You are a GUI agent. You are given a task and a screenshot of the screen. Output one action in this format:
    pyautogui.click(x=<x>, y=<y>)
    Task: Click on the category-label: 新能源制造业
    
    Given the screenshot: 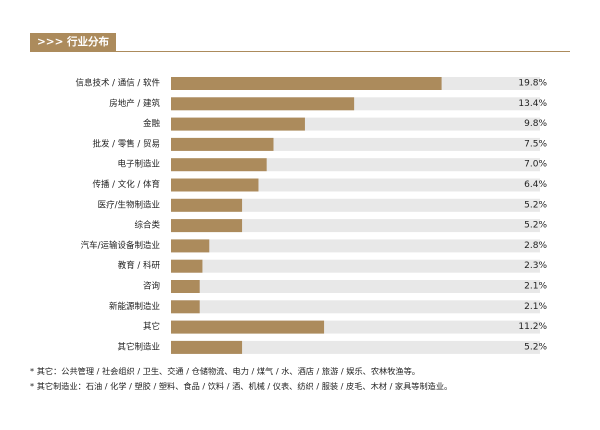 What is the action you would take?
    pyautogui.click(x=134, y=306)
    